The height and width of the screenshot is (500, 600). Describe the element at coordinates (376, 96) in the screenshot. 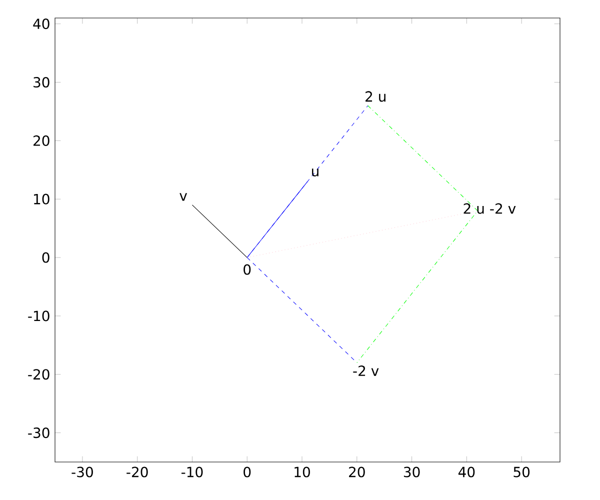

I see `annotation: 2 u` at that location.